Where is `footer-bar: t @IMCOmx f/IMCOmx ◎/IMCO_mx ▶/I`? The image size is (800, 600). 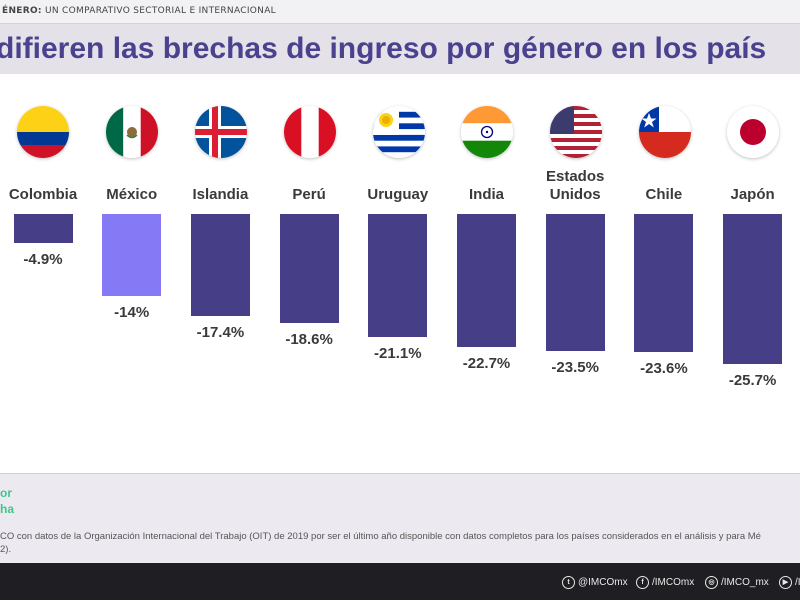
footer-bar: t @IMCOmx f/IMCOmx ◎/IMCO_mx ▶/I is located at coordinates (400, 581).